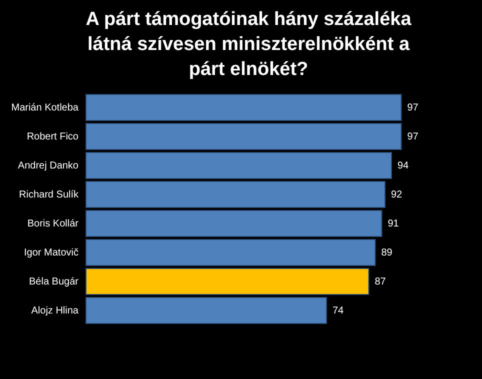 The image size is (482, 379). What do you see at coordinates (249, 44) in the screenshot?
I see `chart-title: A párt támogatóinak hány százaléka látná szívesen miniszterelnökként a párt elnökét?` at bounding box center [249, 44].